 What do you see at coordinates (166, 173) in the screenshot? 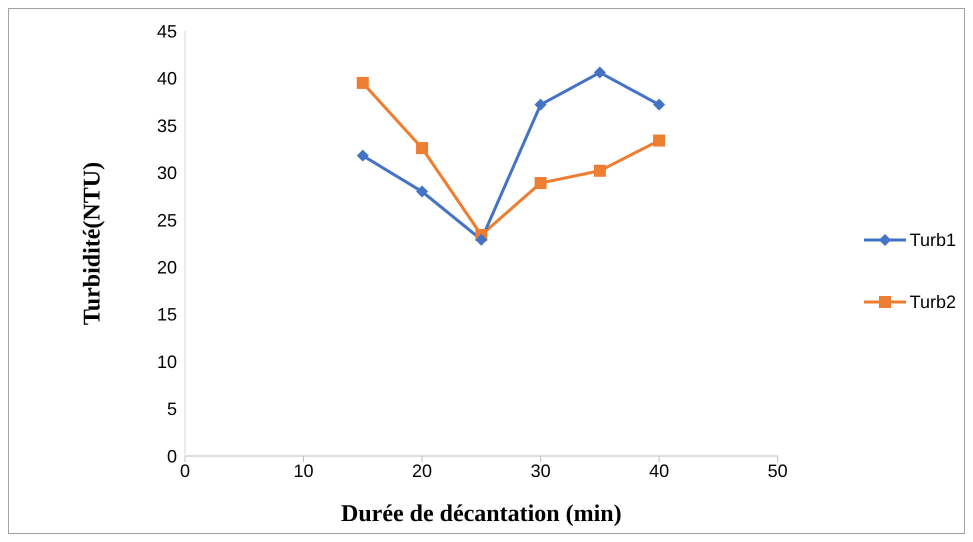
I see `y-tick-label: 30` at bounding box center [166, 173].